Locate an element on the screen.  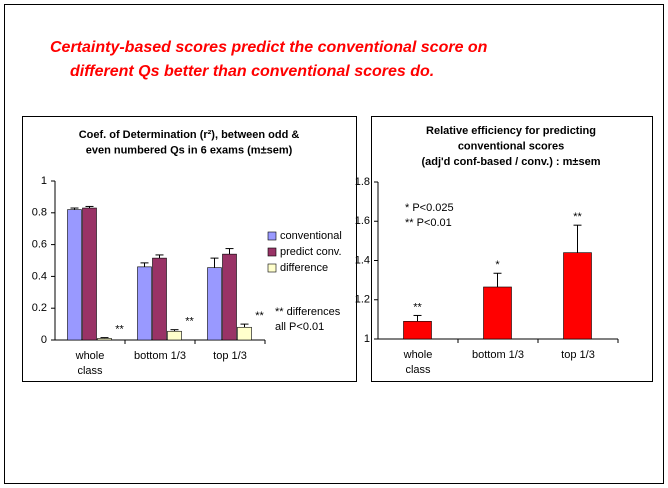
y-tick-label: 0.4 is located at coordinates (39, 276).